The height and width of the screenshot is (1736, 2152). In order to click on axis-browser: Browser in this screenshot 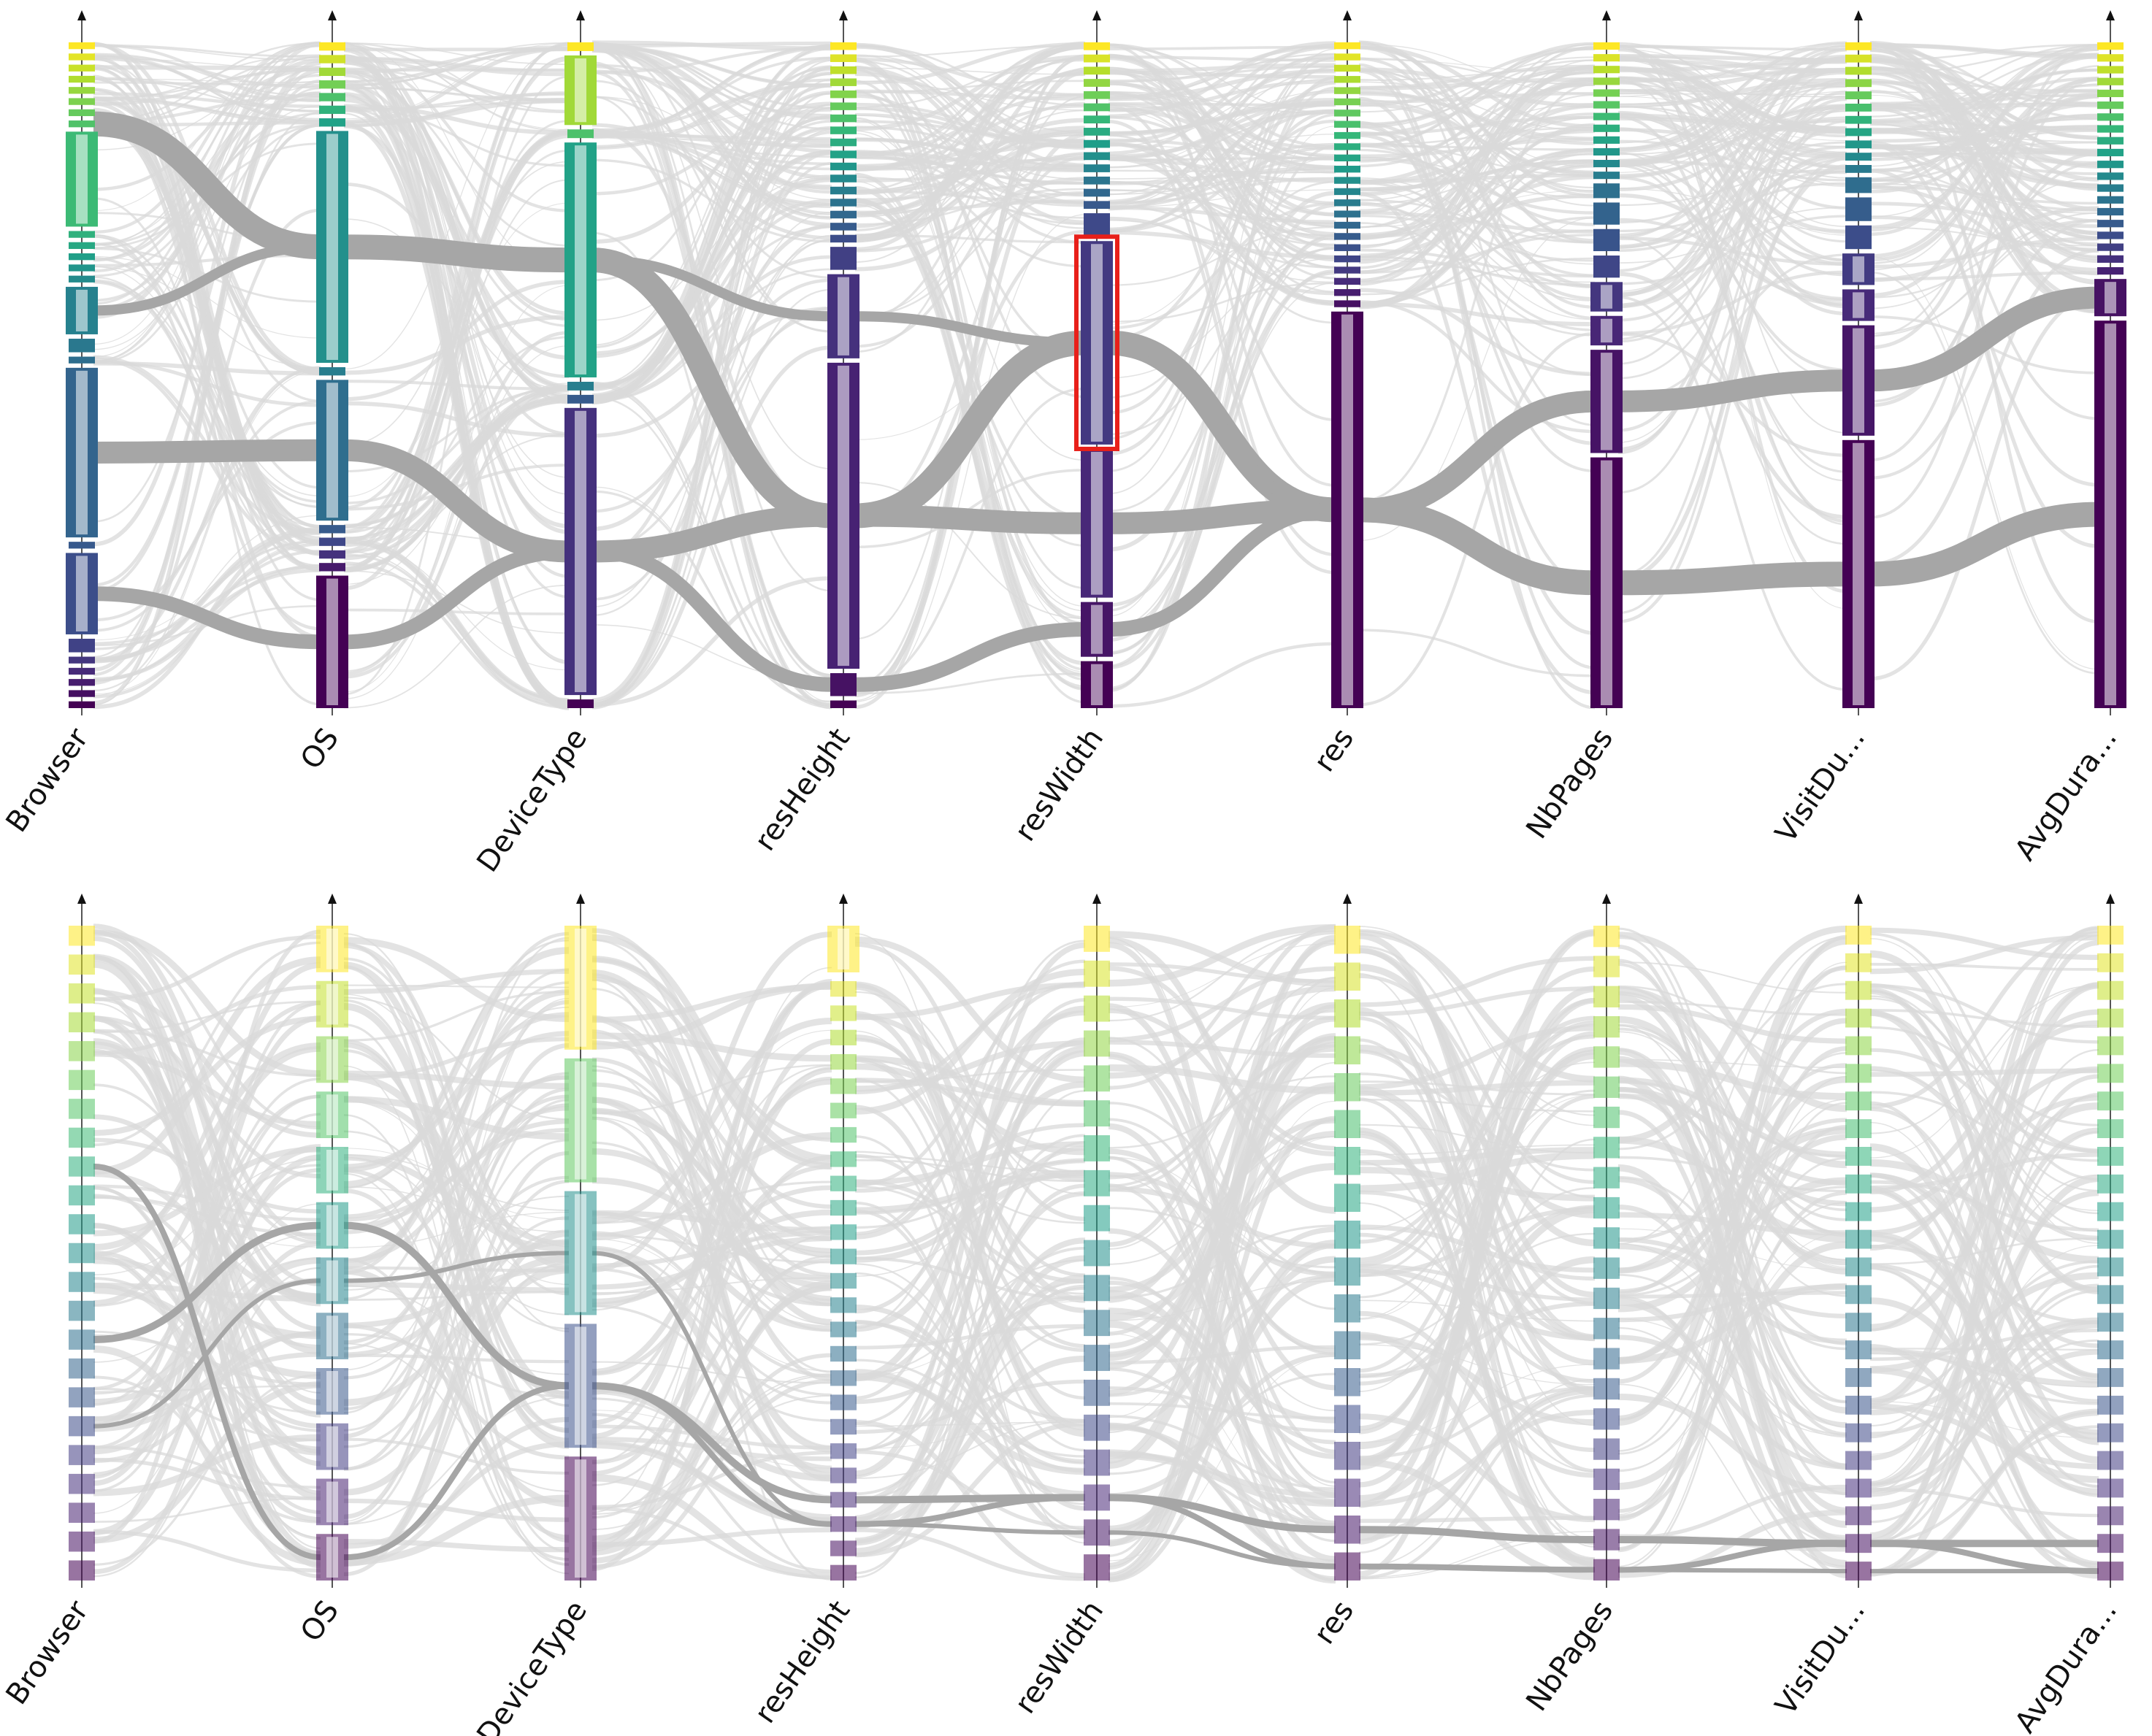, I will do `click(48, 1302)`.